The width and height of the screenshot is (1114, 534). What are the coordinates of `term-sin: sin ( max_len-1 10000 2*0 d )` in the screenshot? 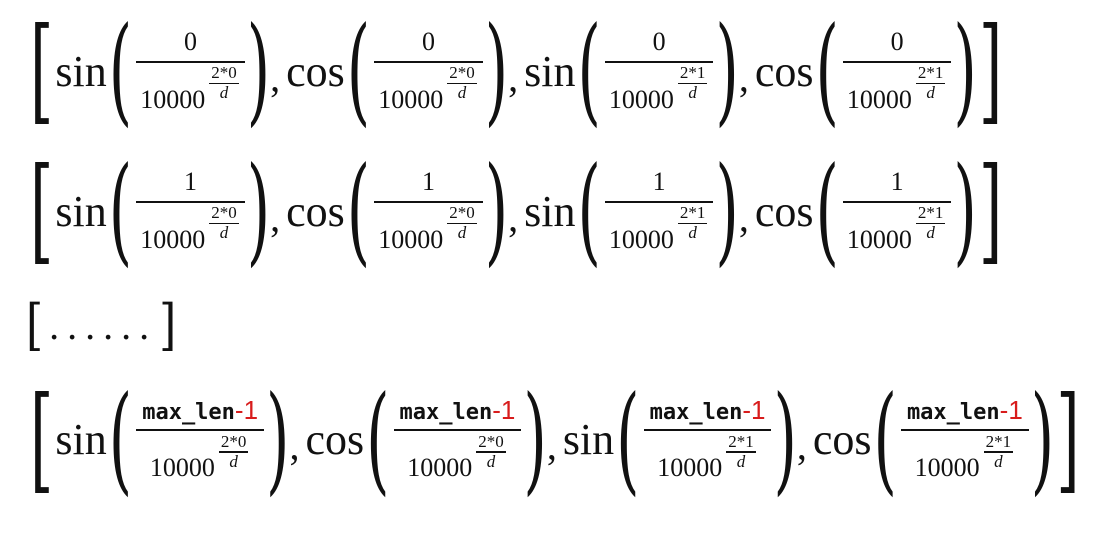 It's located at (172, 439).